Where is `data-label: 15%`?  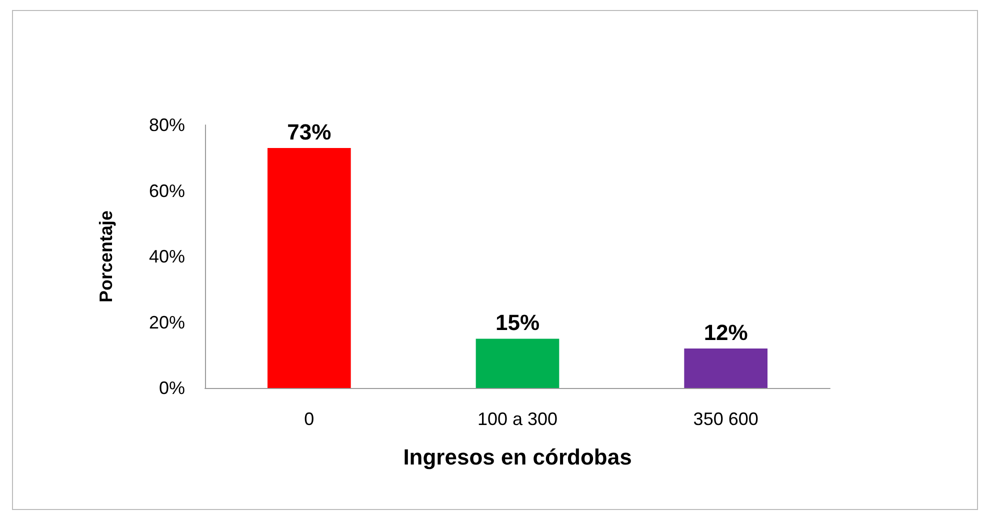 data-label: 15% is located at coordinates (517, 323).